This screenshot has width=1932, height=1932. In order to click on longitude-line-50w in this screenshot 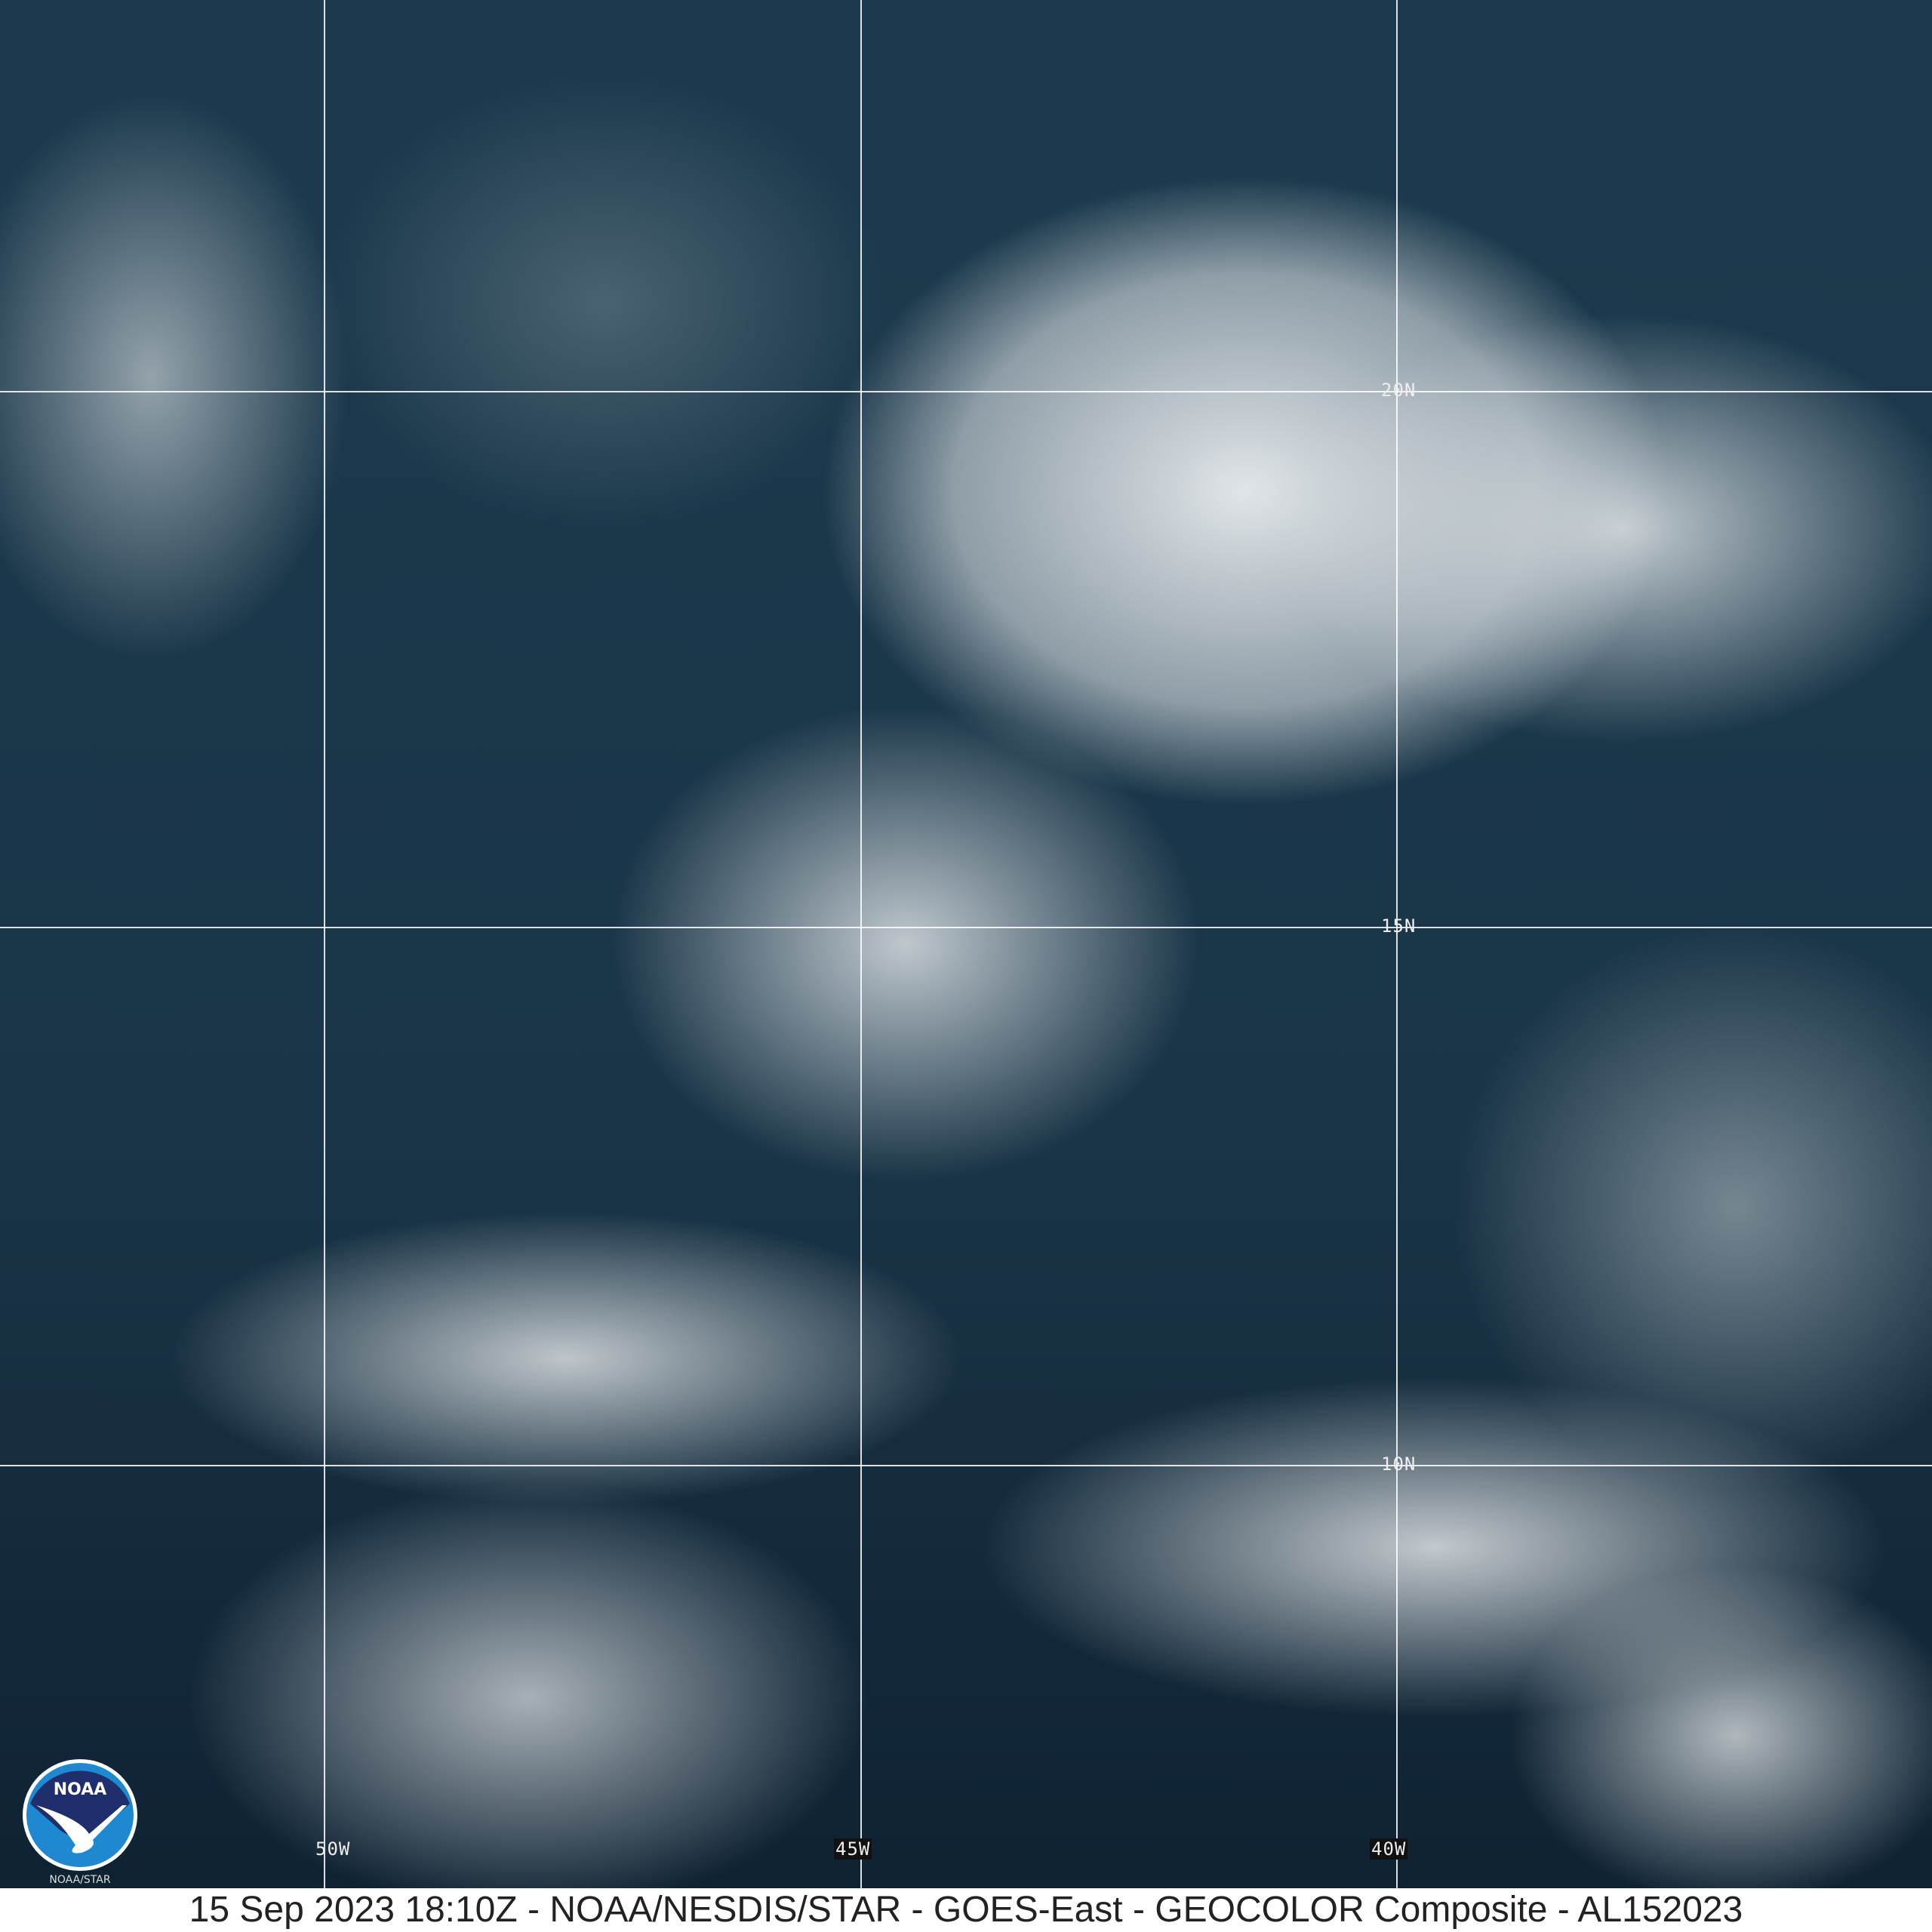, I will do `click(324, 944)`.